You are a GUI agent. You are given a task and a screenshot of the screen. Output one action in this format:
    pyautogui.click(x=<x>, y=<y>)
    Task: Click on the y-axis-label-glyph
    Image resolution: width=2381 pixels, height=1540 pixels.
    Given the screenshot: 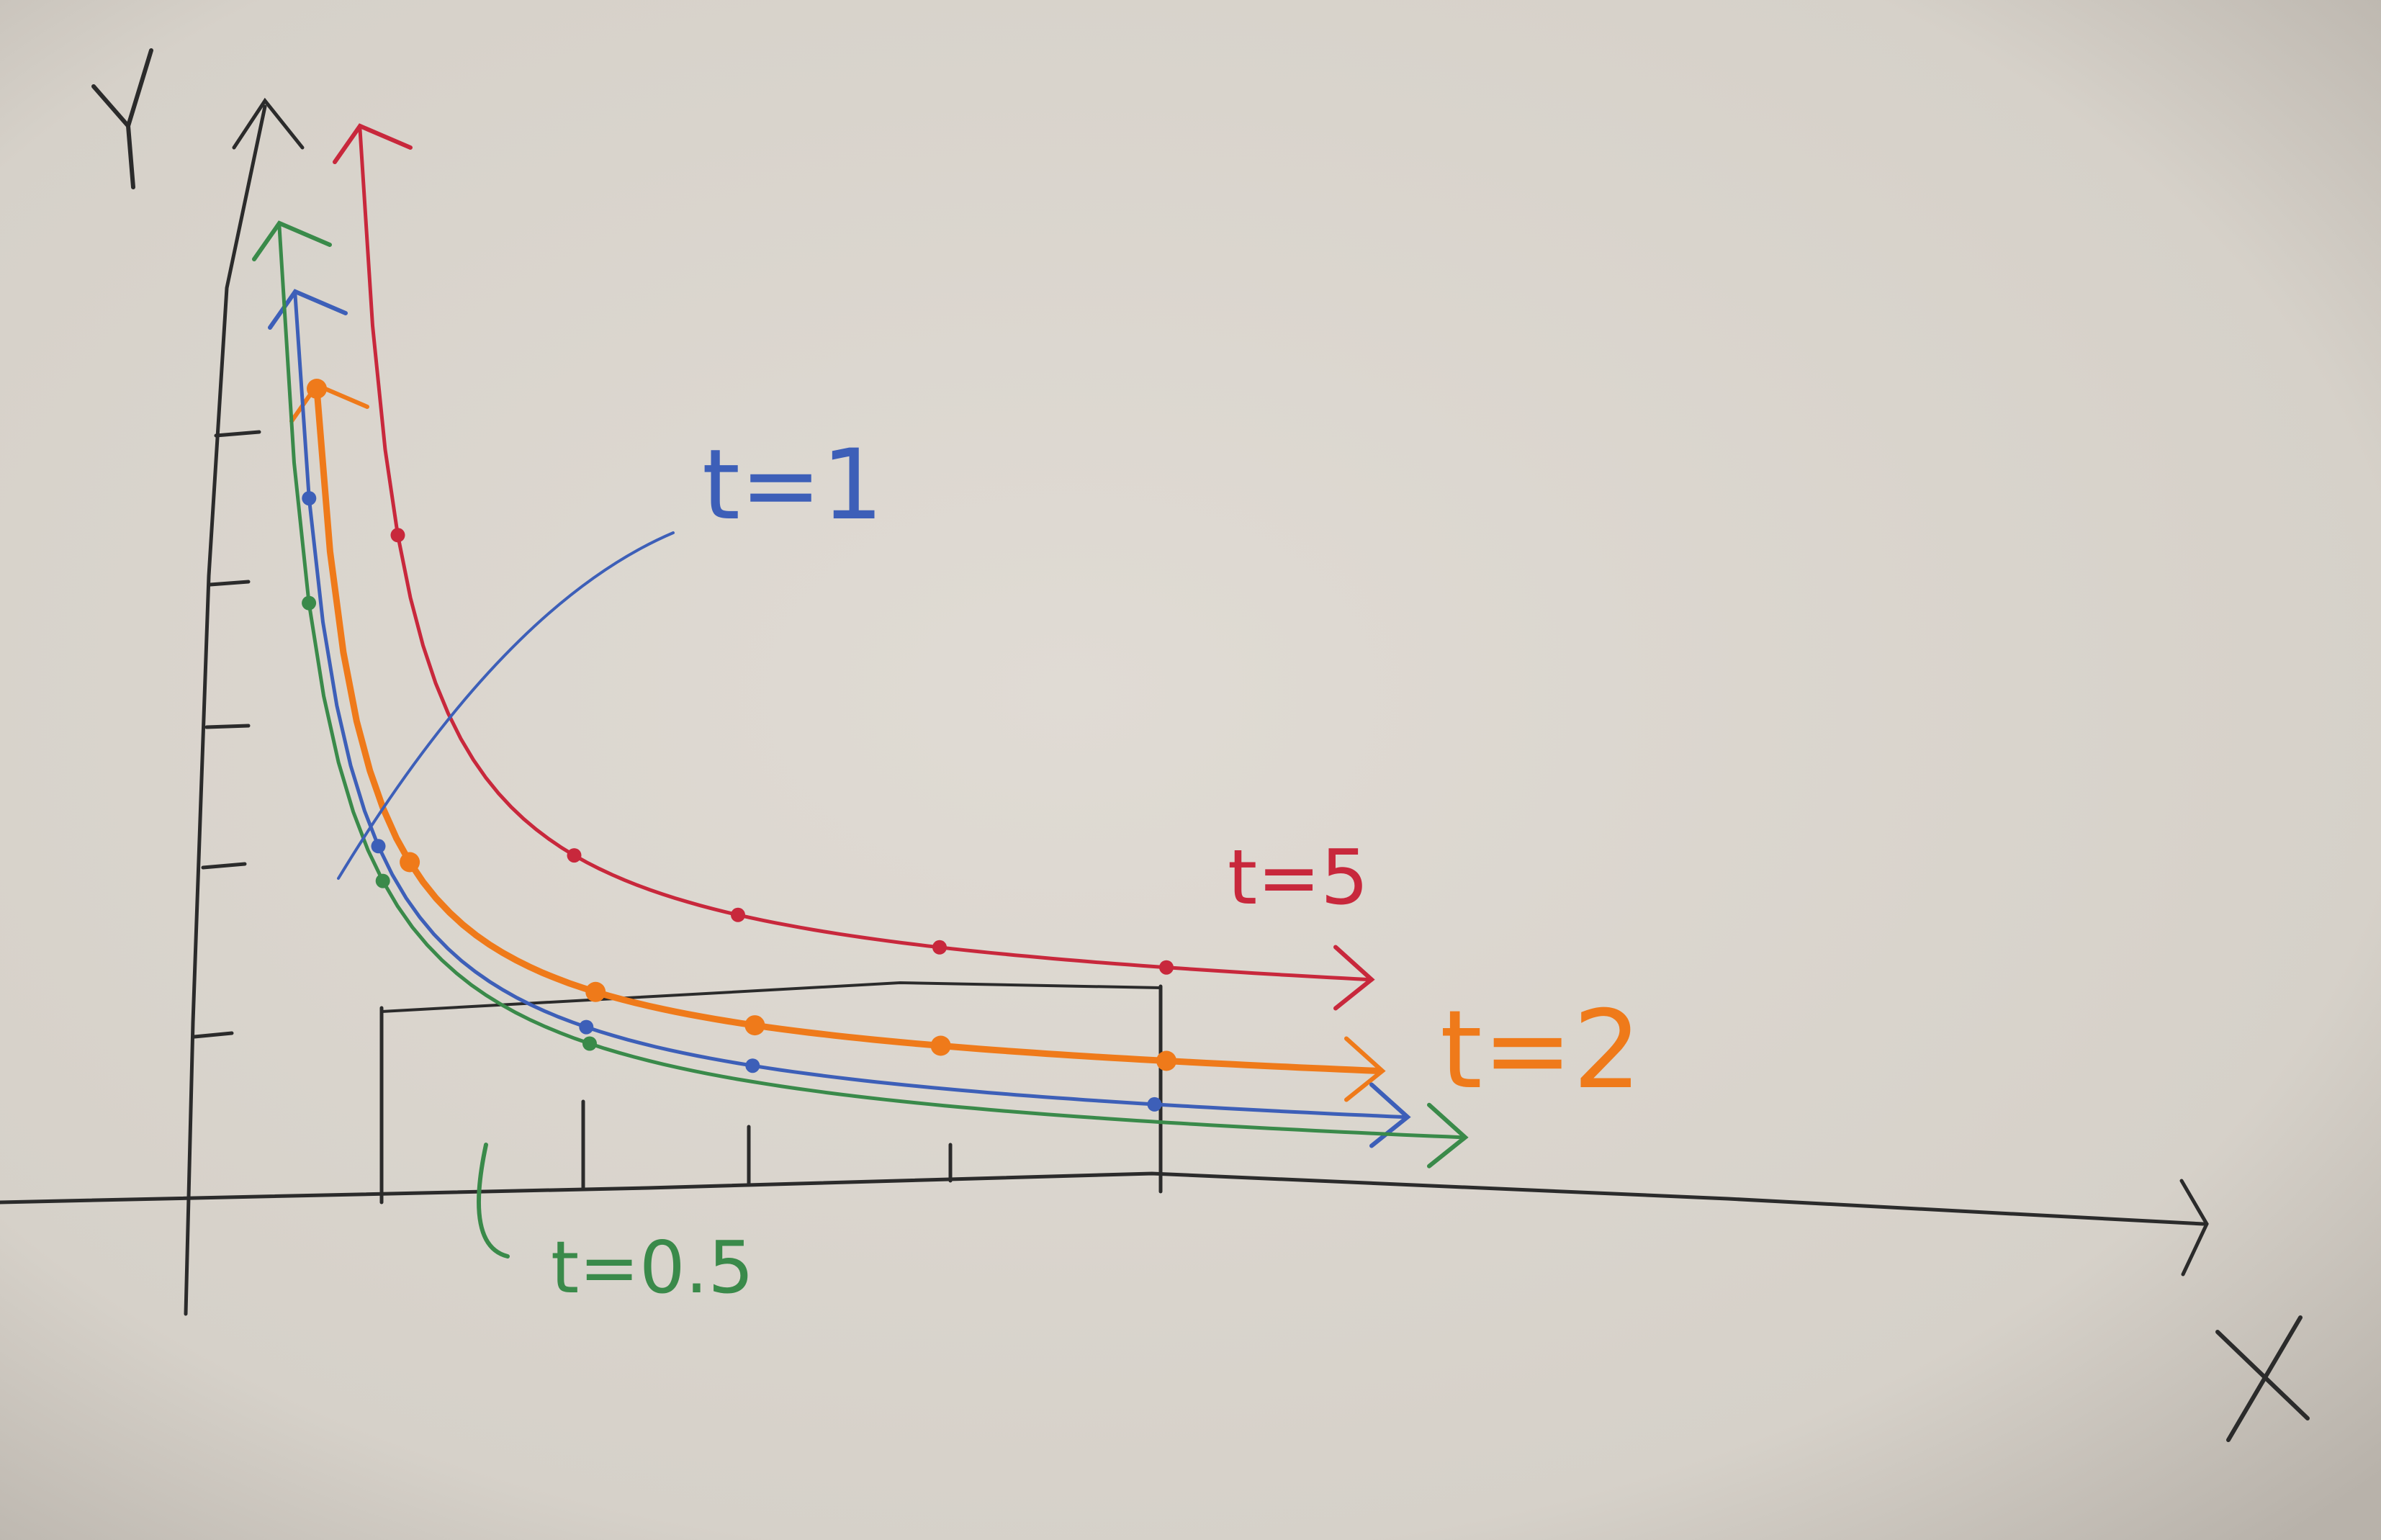 What is the action you would take?
    pyautogui.click(x=122, y=118)
    